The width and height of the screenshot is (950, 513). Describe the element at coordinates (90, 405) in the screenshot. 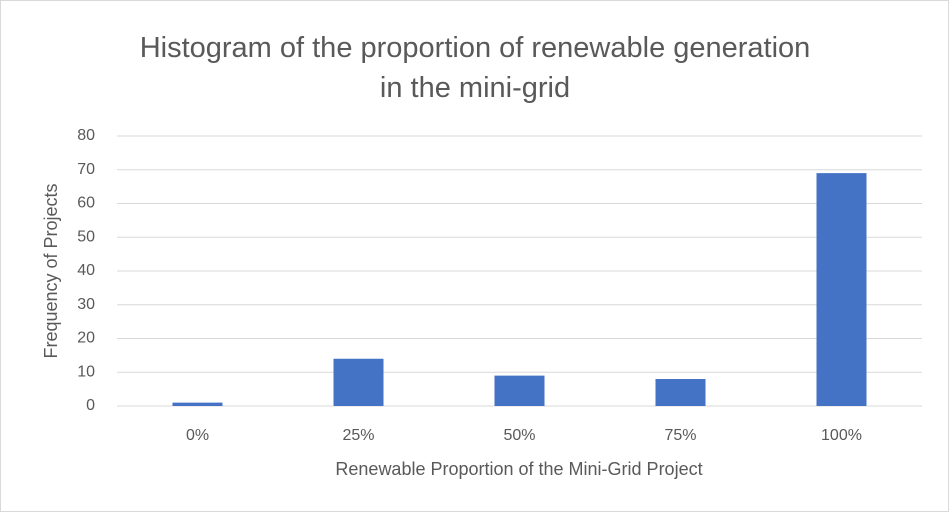

I see `y-tick-label: 0` at that location.